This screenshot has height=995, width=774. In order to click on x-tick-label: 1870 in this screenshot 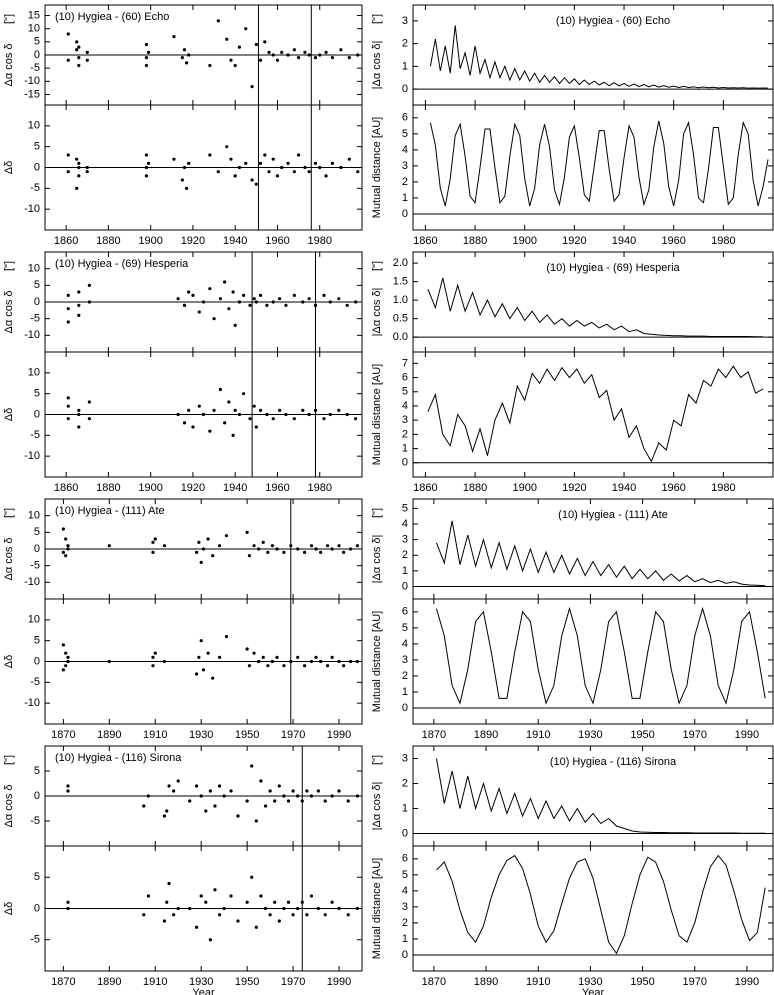, I will do `click(434, 735)`.